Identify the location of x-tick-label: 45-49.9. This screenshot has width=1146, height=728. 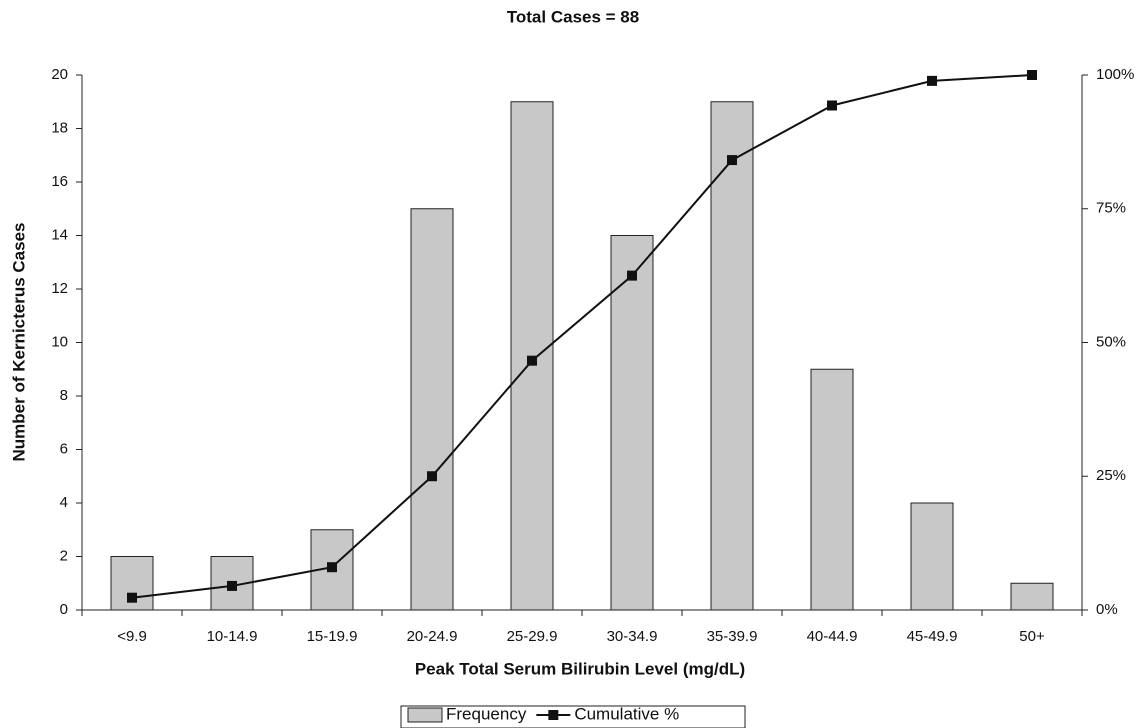
(932, 636).